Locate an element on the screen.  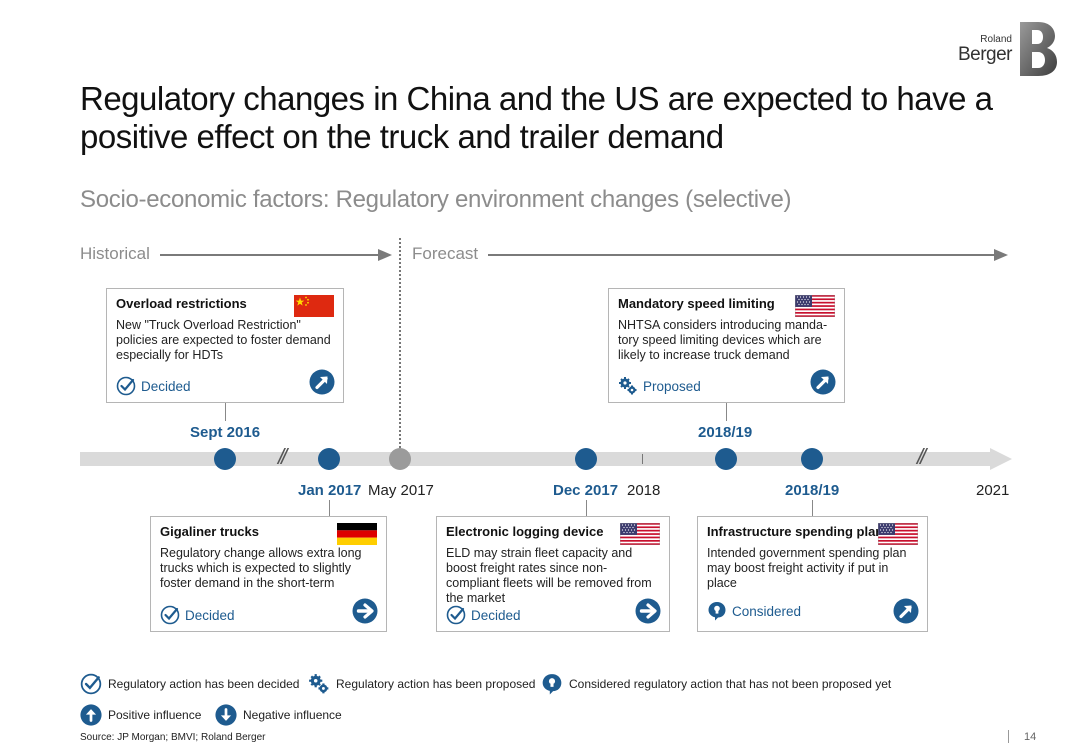
historical-label: Historical is located at coordinates (115, 253).